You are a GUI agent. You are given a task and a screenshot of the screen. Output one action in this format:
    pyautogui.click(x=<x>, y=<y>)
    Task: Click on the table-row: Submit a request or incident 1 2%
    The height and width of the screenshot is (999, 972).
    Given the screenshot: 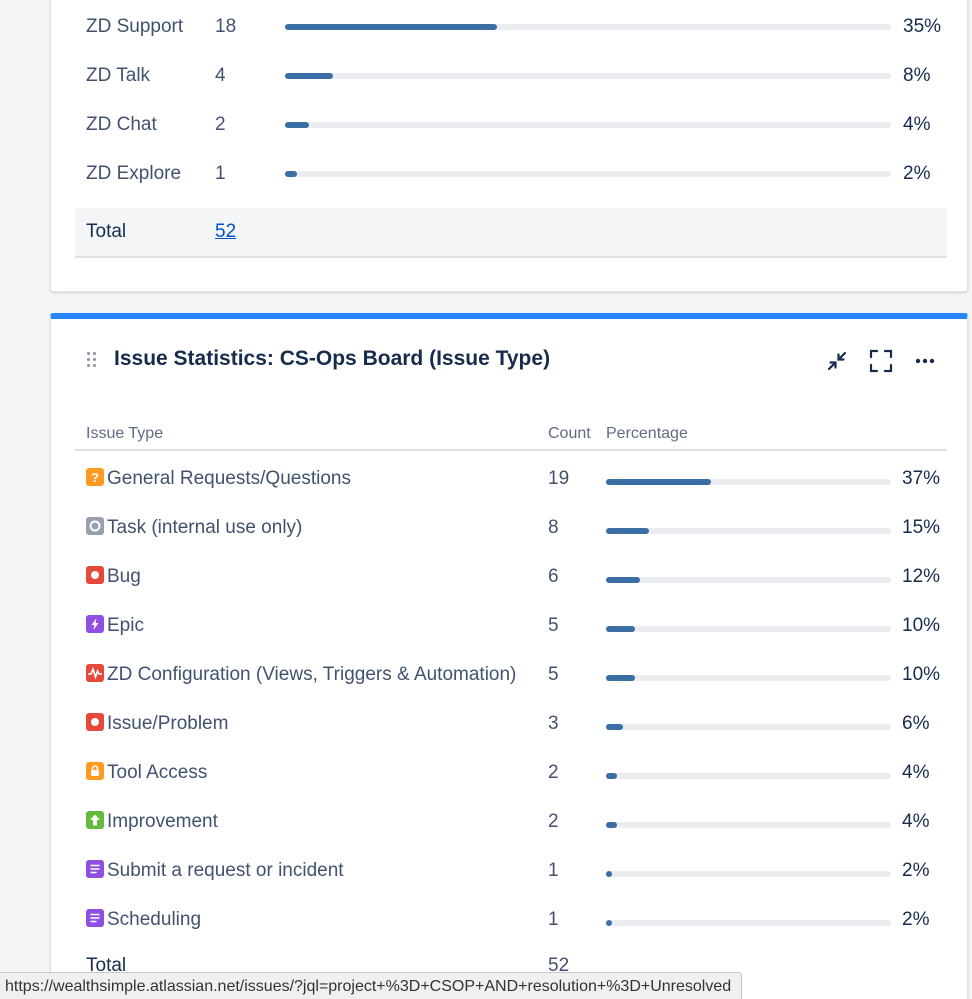 What is the action you would take?
    pyautogui.click(x=511, y=878)
    